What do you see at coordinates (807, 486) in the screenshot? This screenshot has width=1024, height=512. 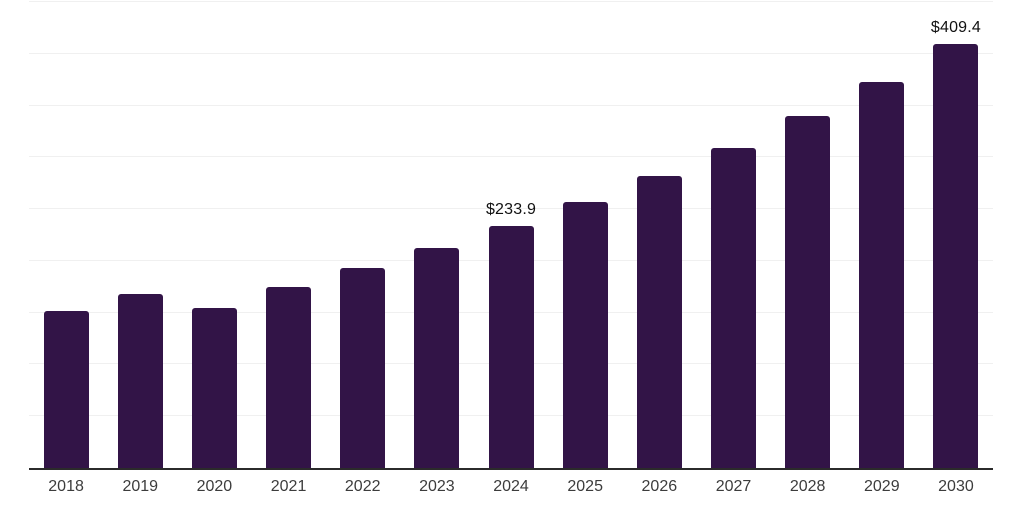 I see `x-axis-label-2028: 2028` at bounding box center [807, 486].